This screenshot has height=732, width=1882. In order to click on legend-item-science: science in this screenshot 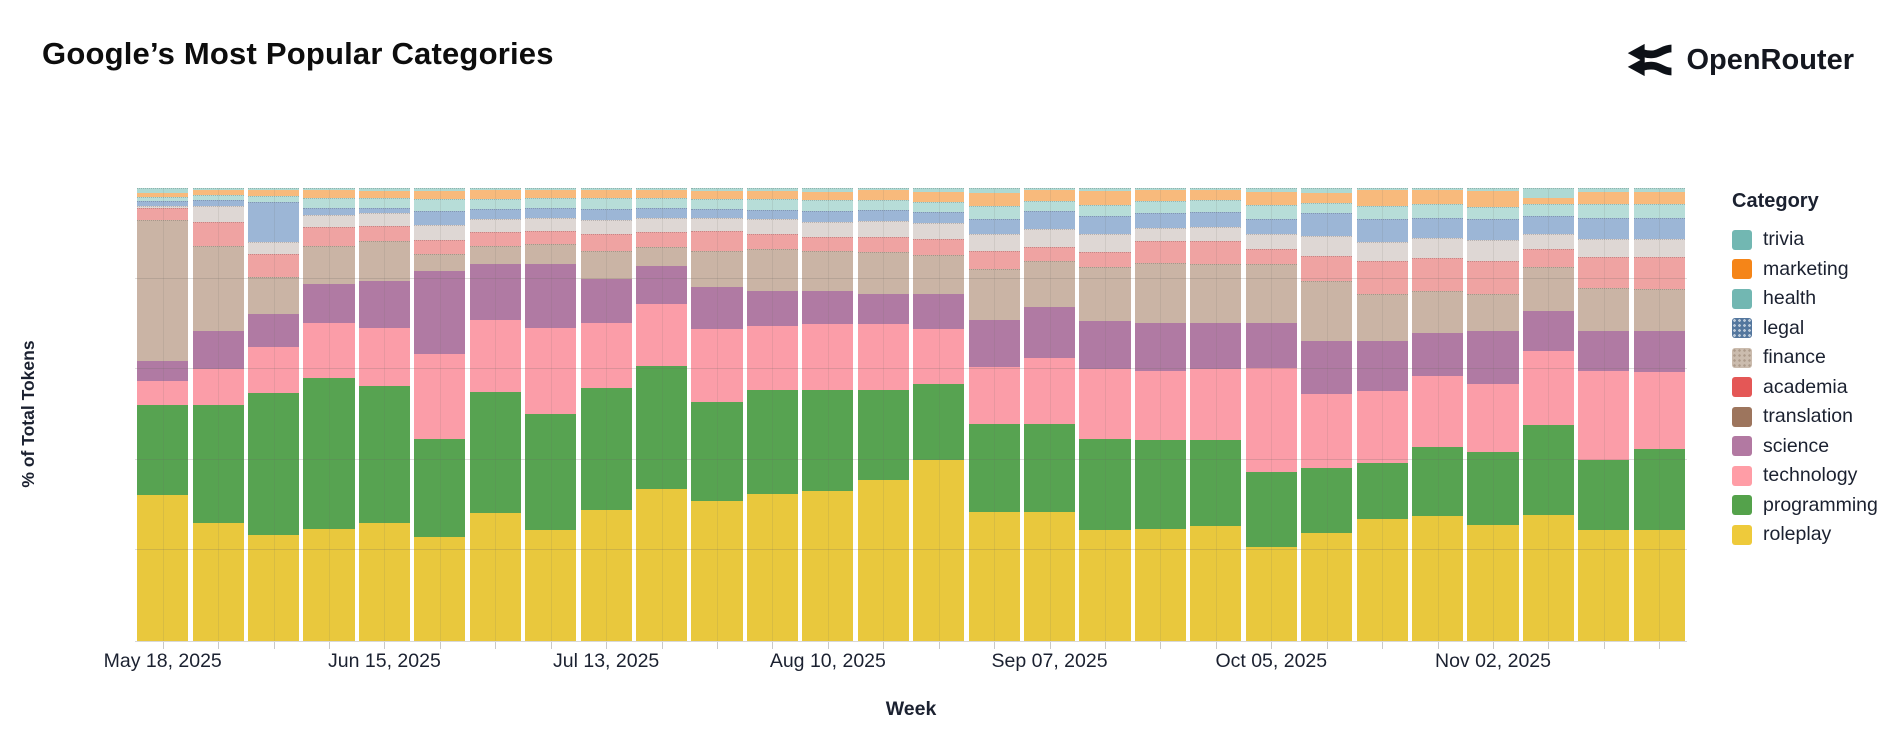, I will do `click(1807, 447)`.